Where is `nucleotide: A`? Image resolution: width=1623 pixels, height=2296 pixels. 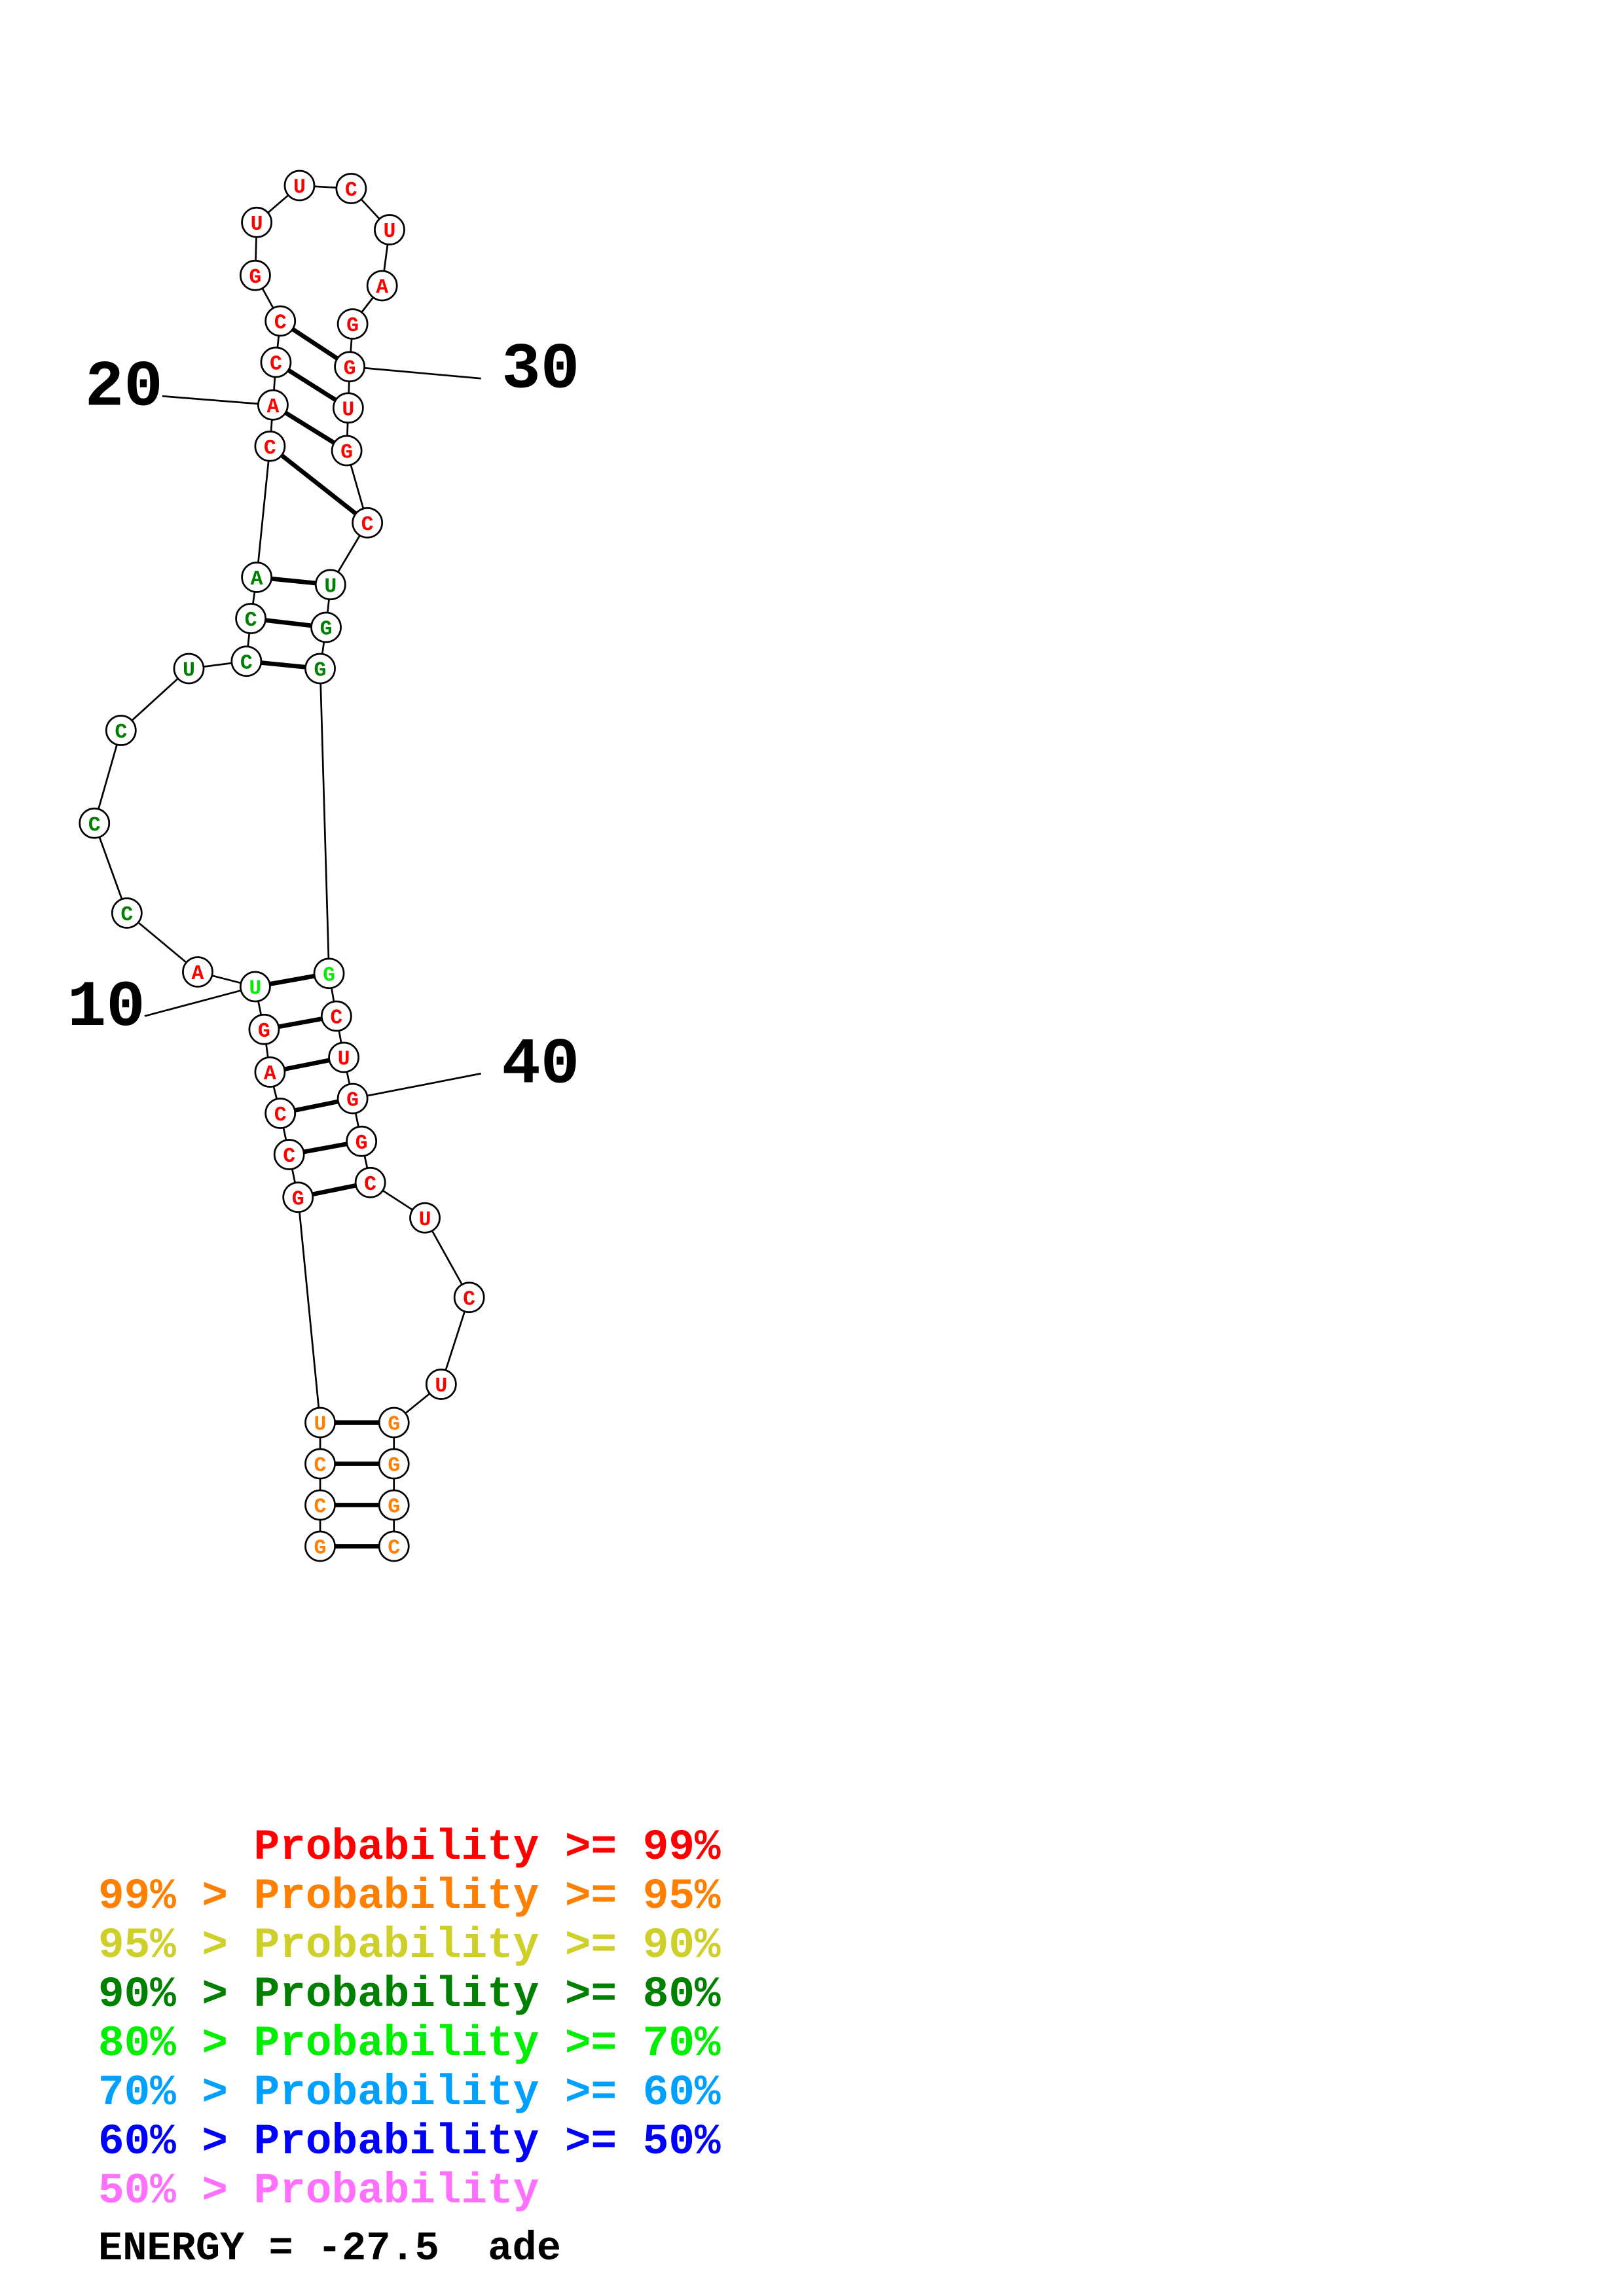
nucleotide: A is located at coordinates (382, 286).